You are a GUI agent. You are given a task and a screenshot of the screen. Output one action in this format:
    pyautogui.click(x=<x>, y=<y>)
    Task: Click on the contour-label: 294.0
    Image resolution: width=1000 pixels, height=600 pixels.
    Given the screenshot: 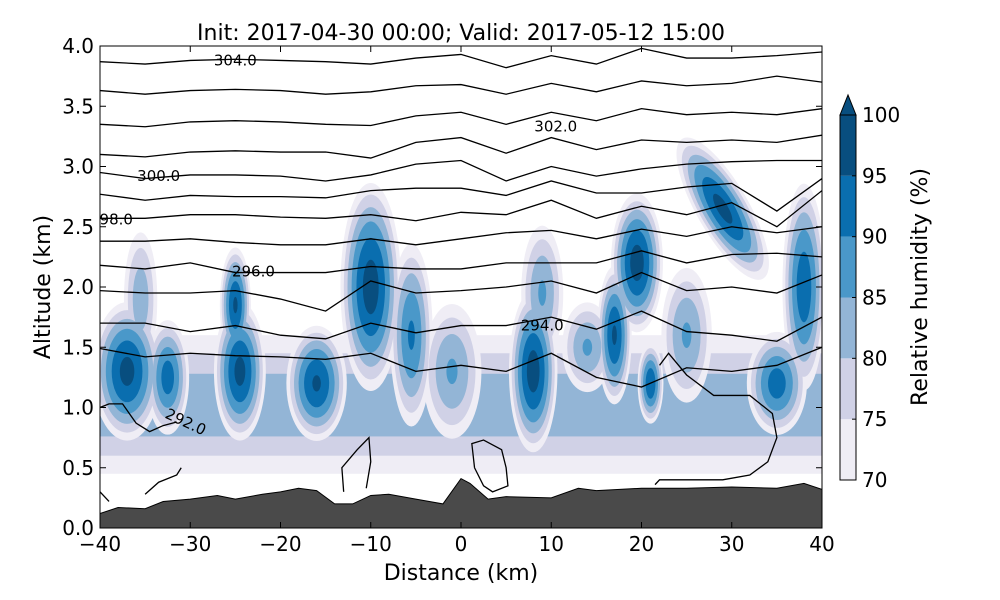 What is the action you would take?
    pyautogui.click(x=542, y=326)
    